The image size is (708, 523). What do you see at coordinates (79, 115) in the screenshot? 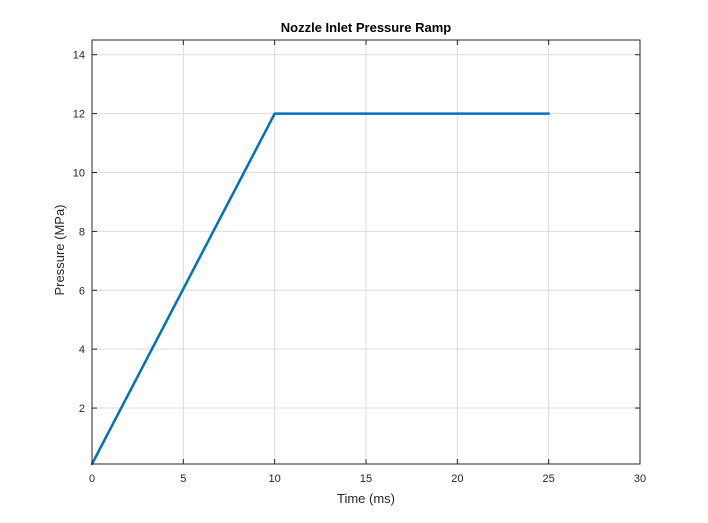
I see `y-tick-label: 12` at bounding box center [79, 115].